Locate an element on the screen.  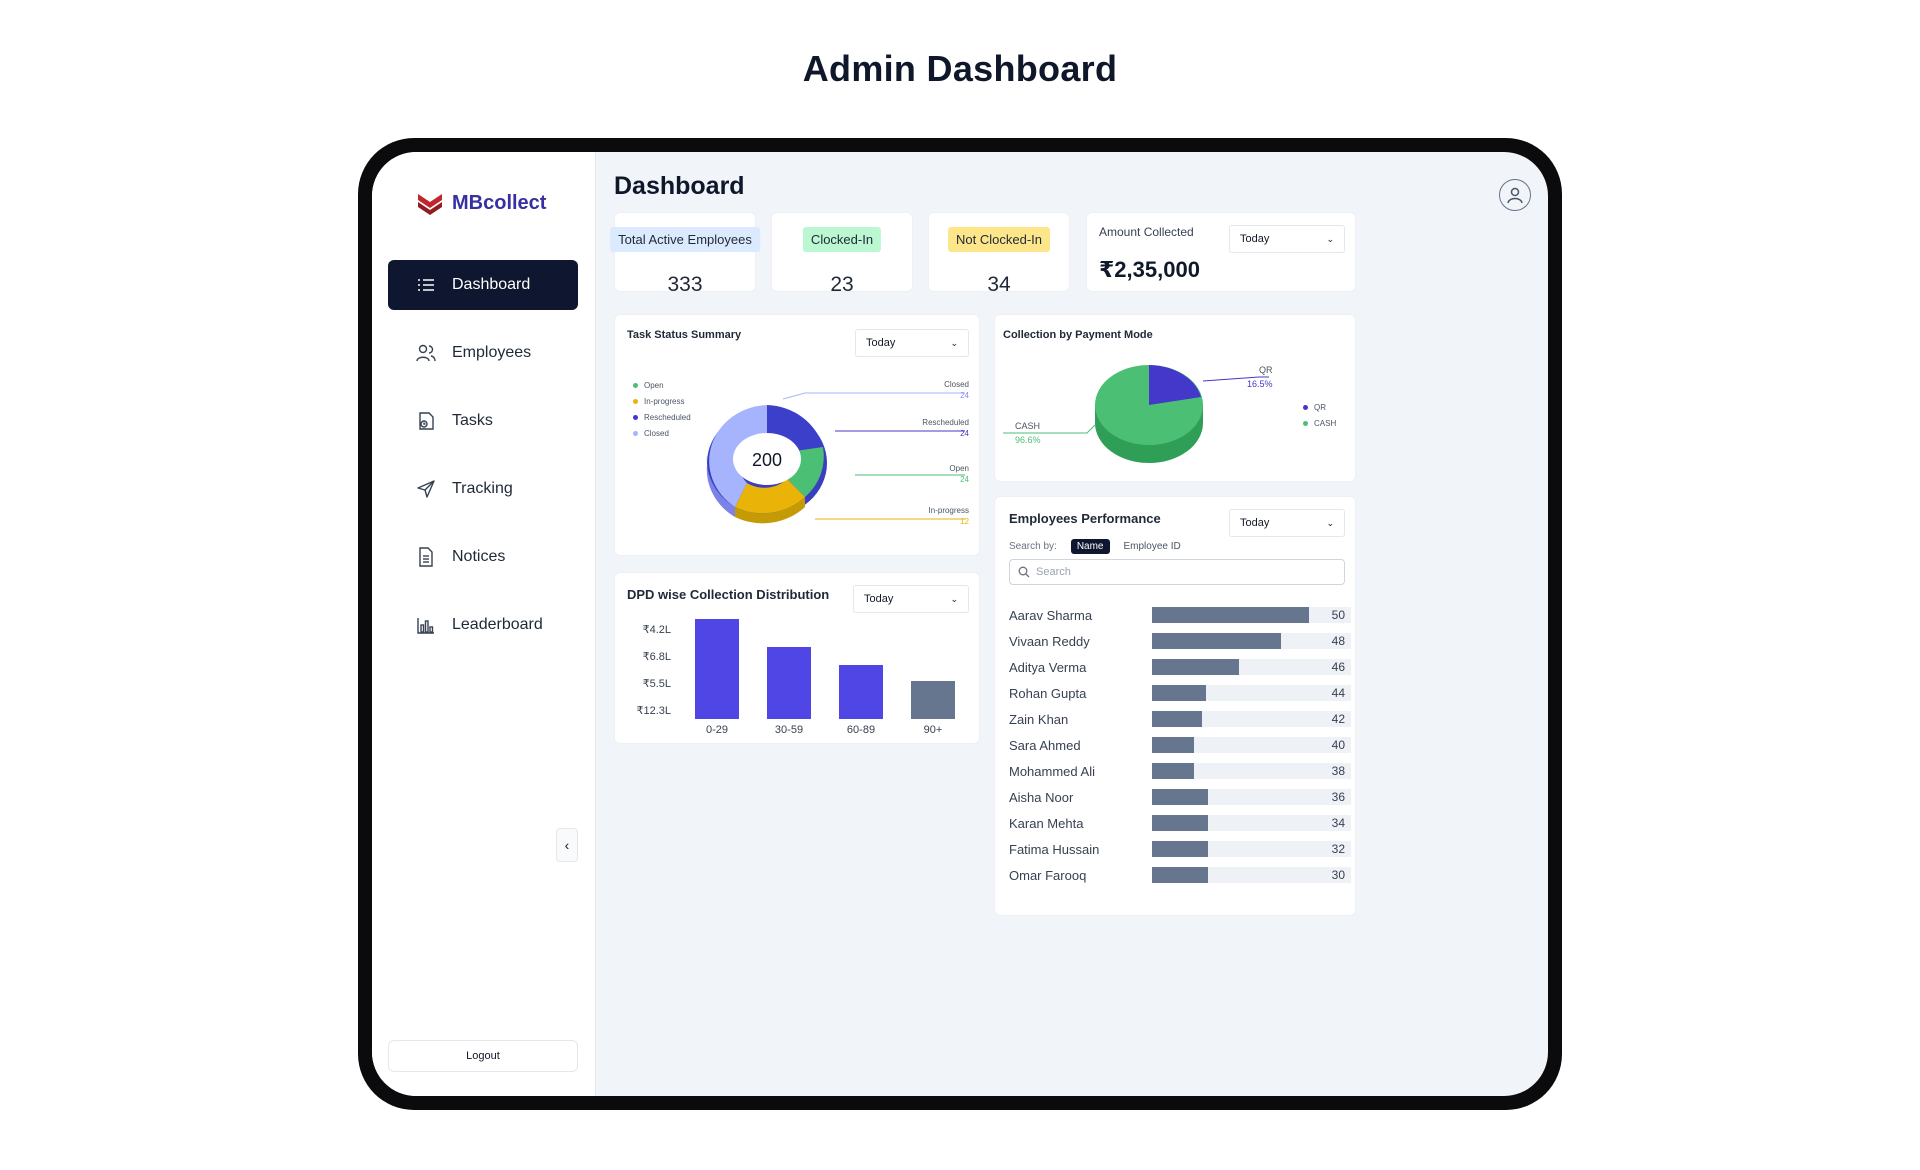
logout-button: Logout is located at coordinates (483, 1056).